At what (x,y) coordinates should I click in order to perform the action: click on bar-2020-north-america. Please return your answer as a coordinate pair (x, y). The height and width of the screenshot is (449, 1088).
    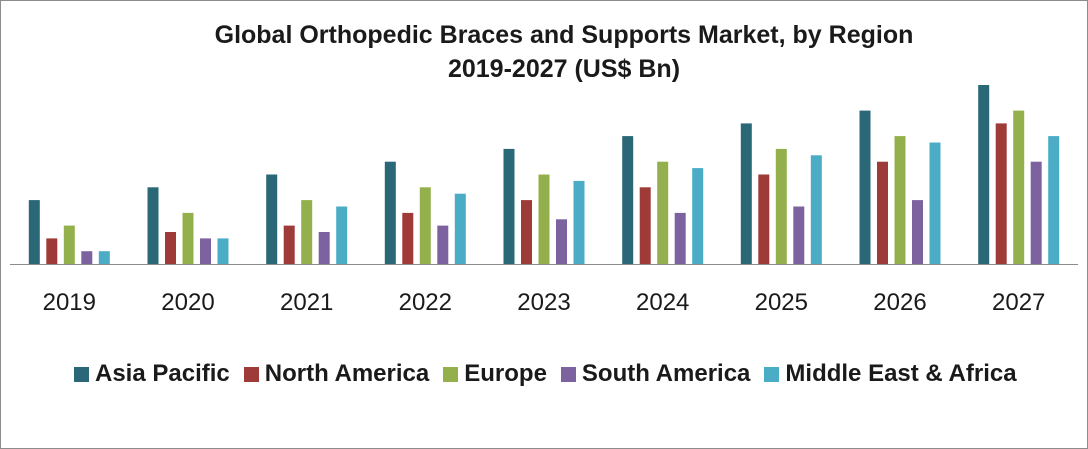
    Looking at the image, I should click on (170, 248).